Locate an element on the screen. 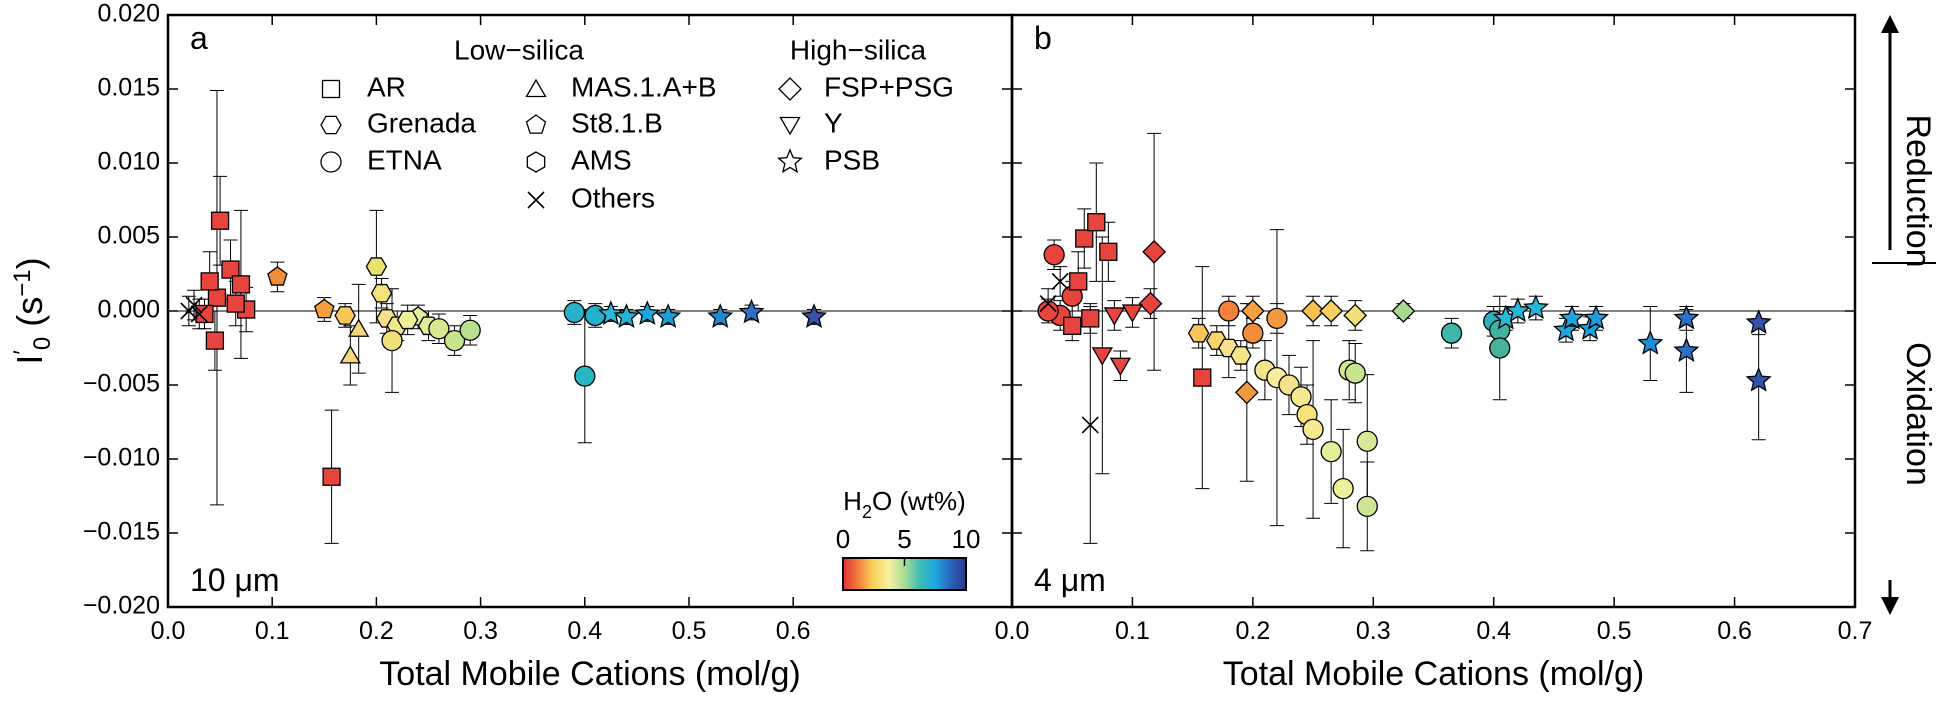 This screenshot has width=1936, height=708. legend-label: Grenada is located at coordinates (421, 122).